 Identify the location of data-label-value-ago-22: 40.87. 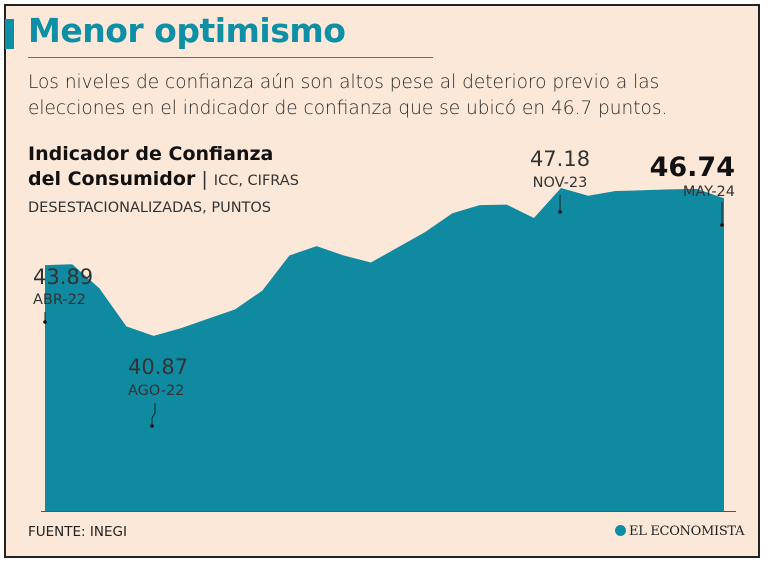
(158, 367).